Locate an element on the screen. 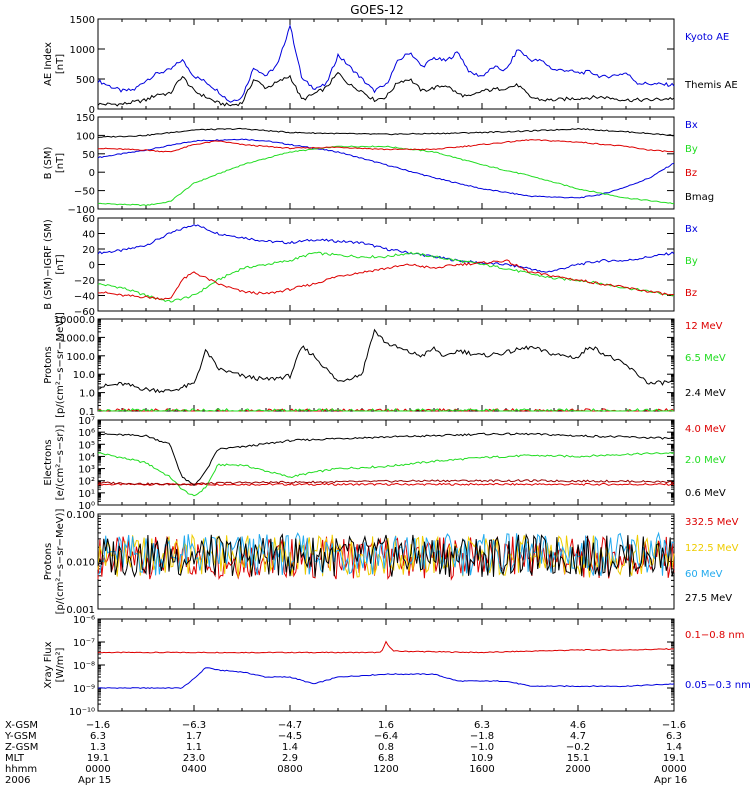  electrons-ytick-label: 10⁷ is located at coordinates (86, 421).